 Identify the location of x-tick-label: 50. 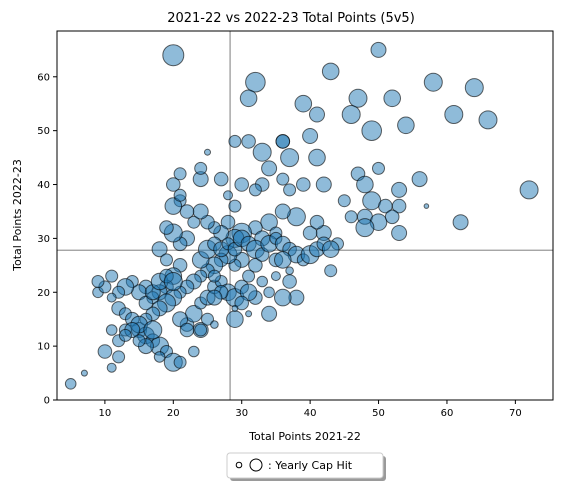
(378, 413).